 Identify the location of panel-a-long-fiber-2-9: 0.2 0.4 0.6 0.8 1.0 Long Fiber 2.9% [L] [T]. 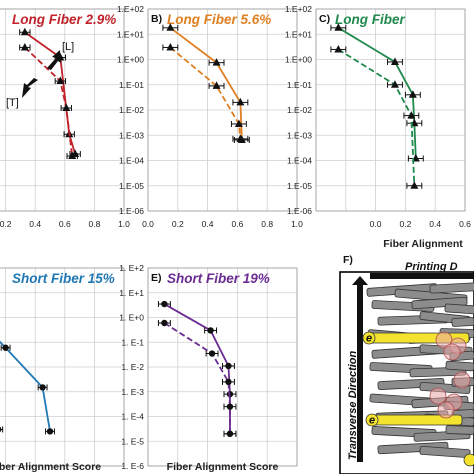
(65, 118).